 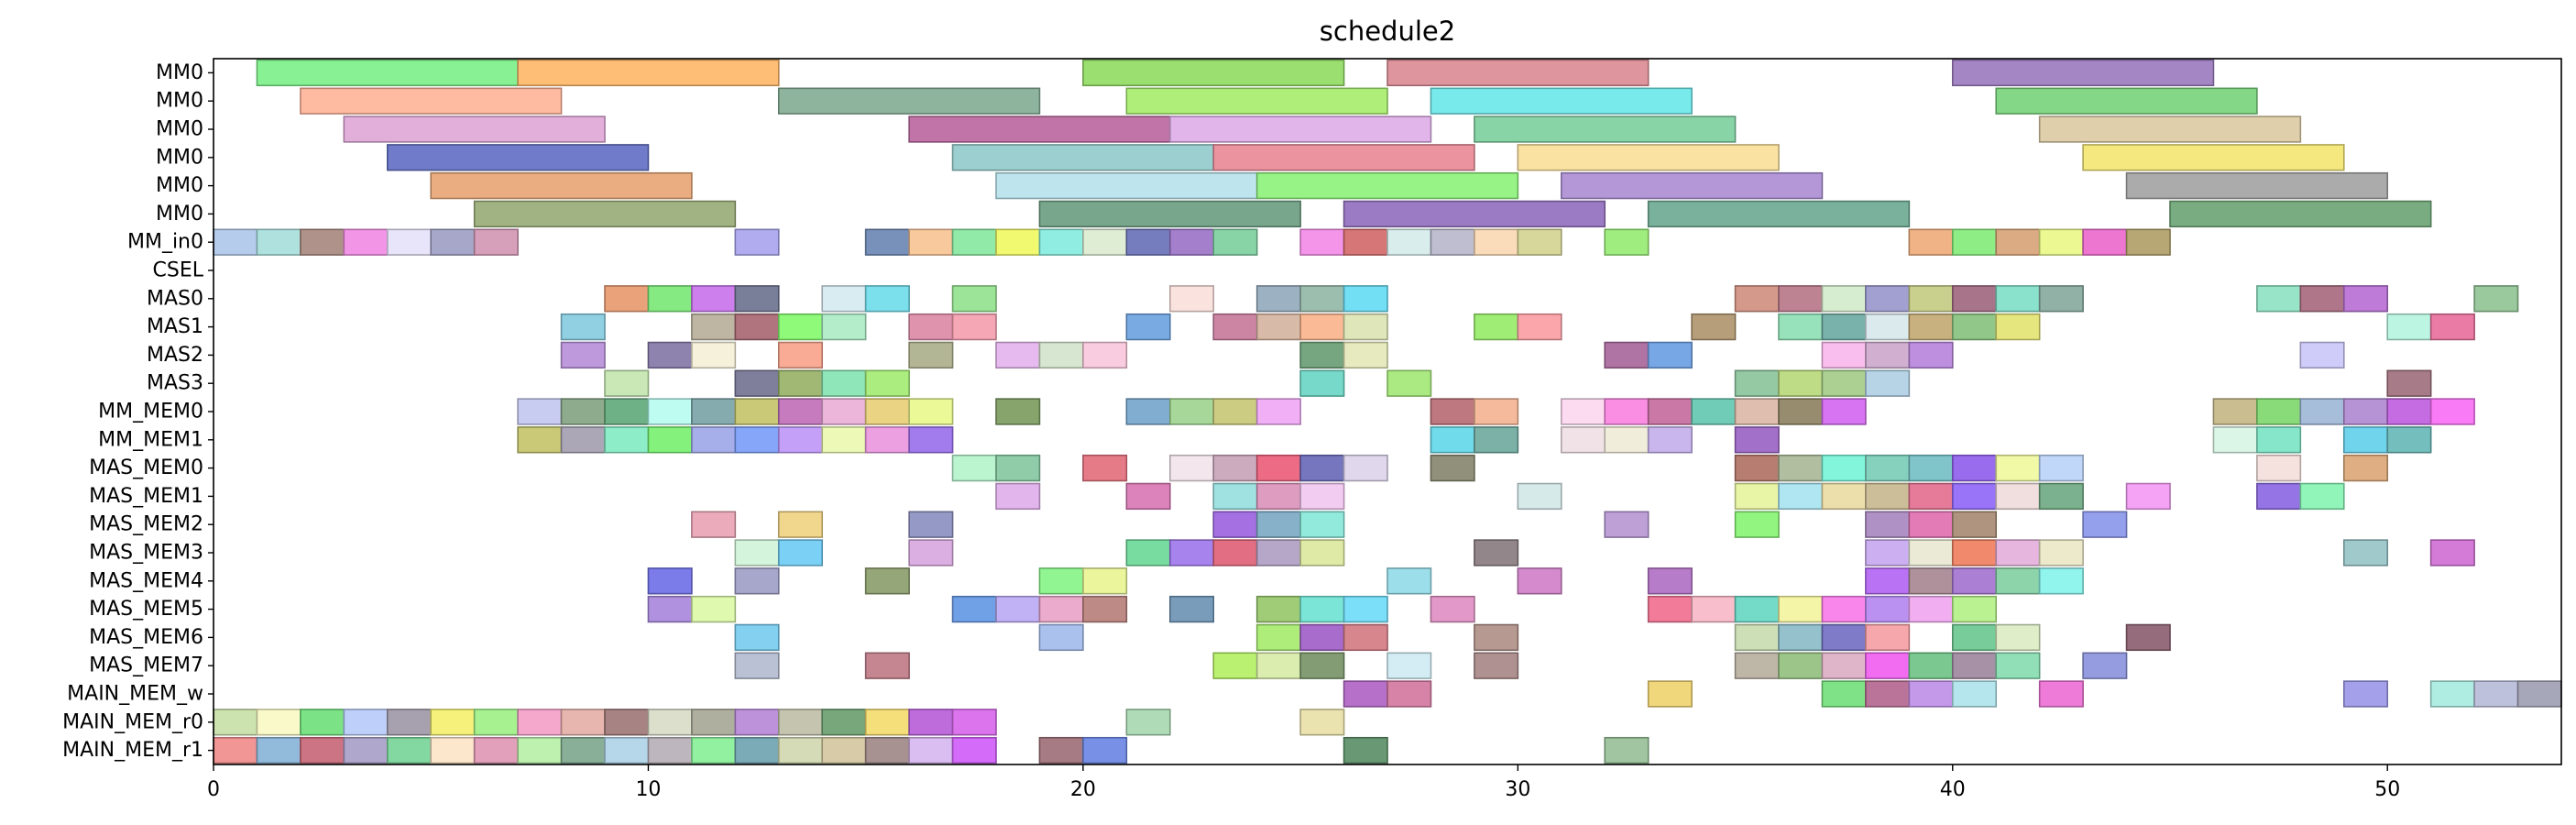 I want to click on x-tick-label: 10, so click(x=648, y=789).